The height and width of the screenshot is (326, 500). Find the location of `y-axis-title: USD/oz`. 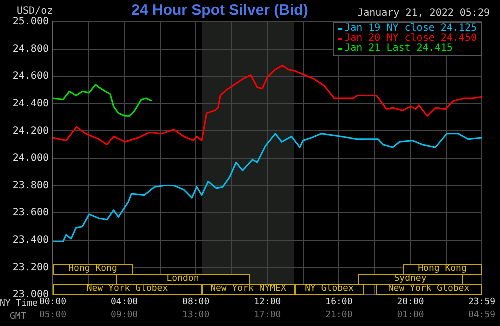

y-axis-title: USD/oz is located at coordinates (35, 11).